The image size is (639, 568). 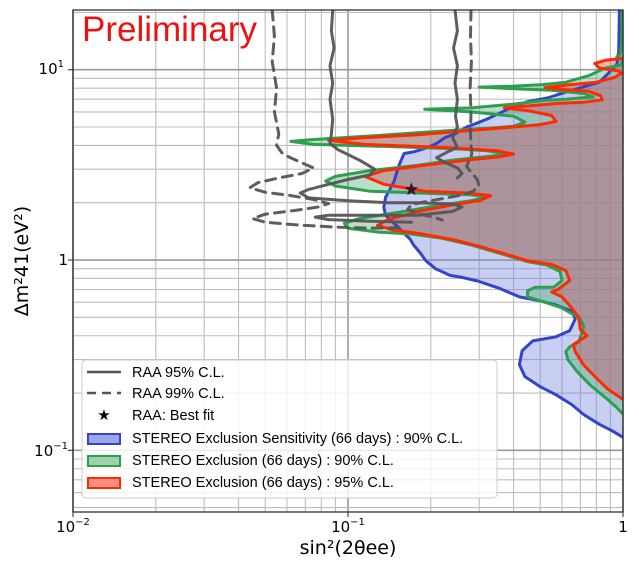 I want to click on legend-red-patch-icon, so click(x=104, y=483).